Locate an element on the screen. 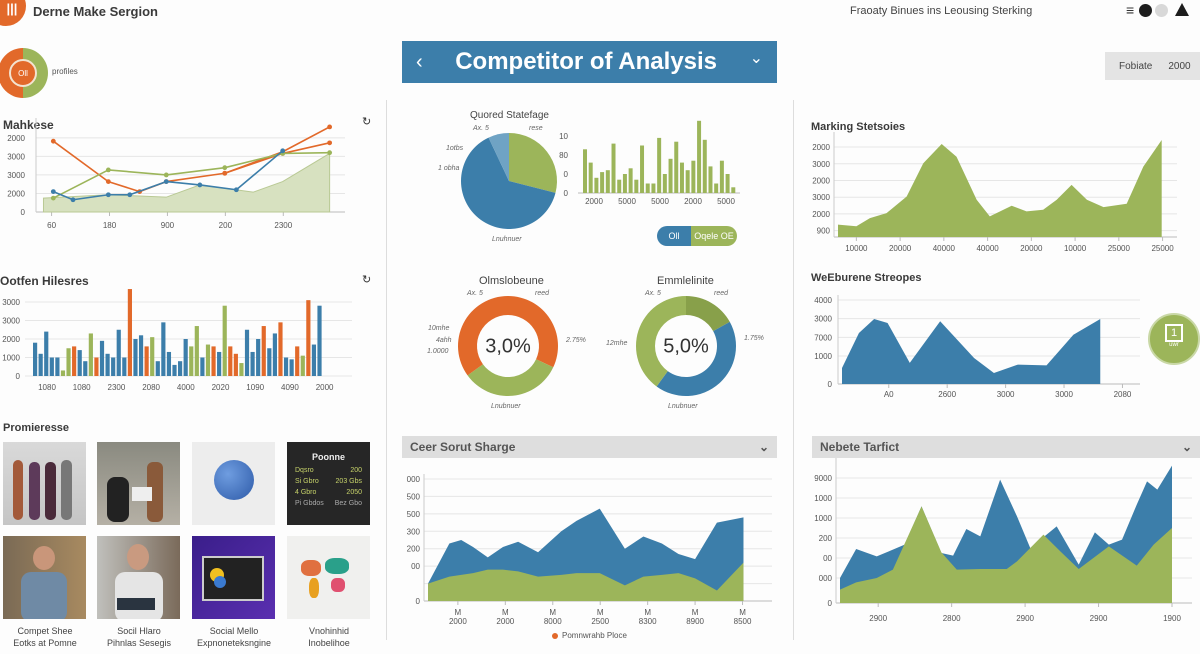 The width and height of the screenshot is (1200, 654). slice-green is located at coordinates (533, 163).